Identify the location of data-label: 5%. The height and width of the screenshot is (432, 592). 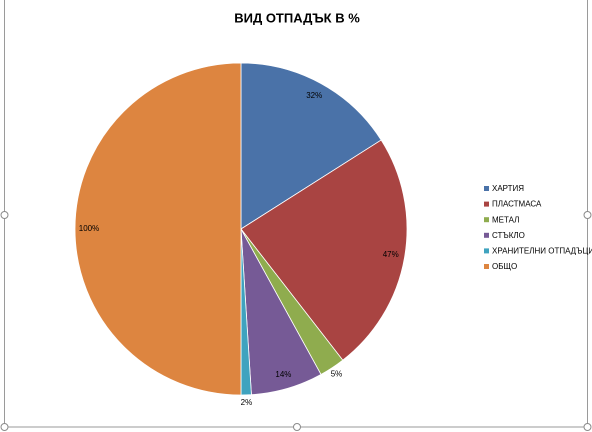
(337, 374).